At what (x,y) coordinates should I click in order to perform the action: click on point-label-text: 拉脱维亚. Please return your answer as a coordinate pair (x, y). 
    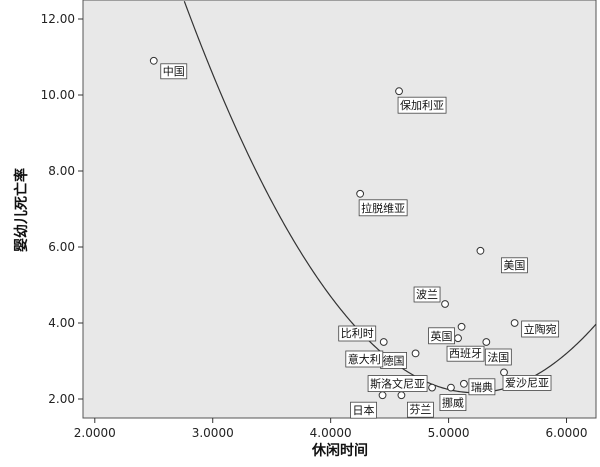
    Looking at the image, I should click on (383, 208).